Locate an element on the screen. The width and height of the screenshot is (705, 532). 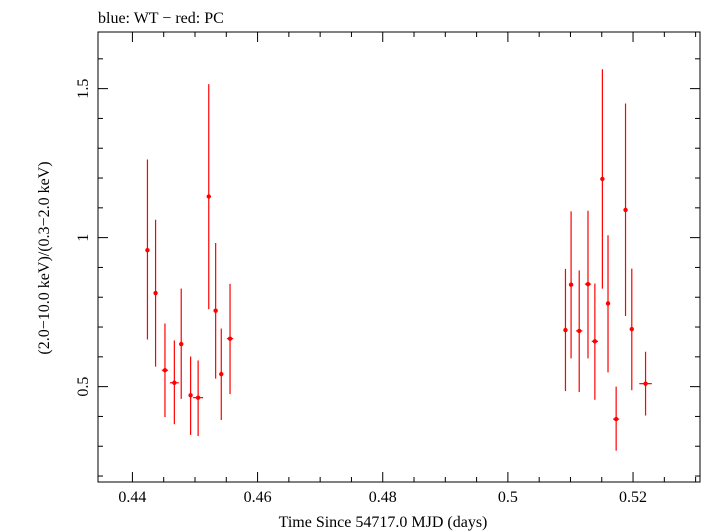
x-tick-label: 0.46 is located at coordinates (258, 497).